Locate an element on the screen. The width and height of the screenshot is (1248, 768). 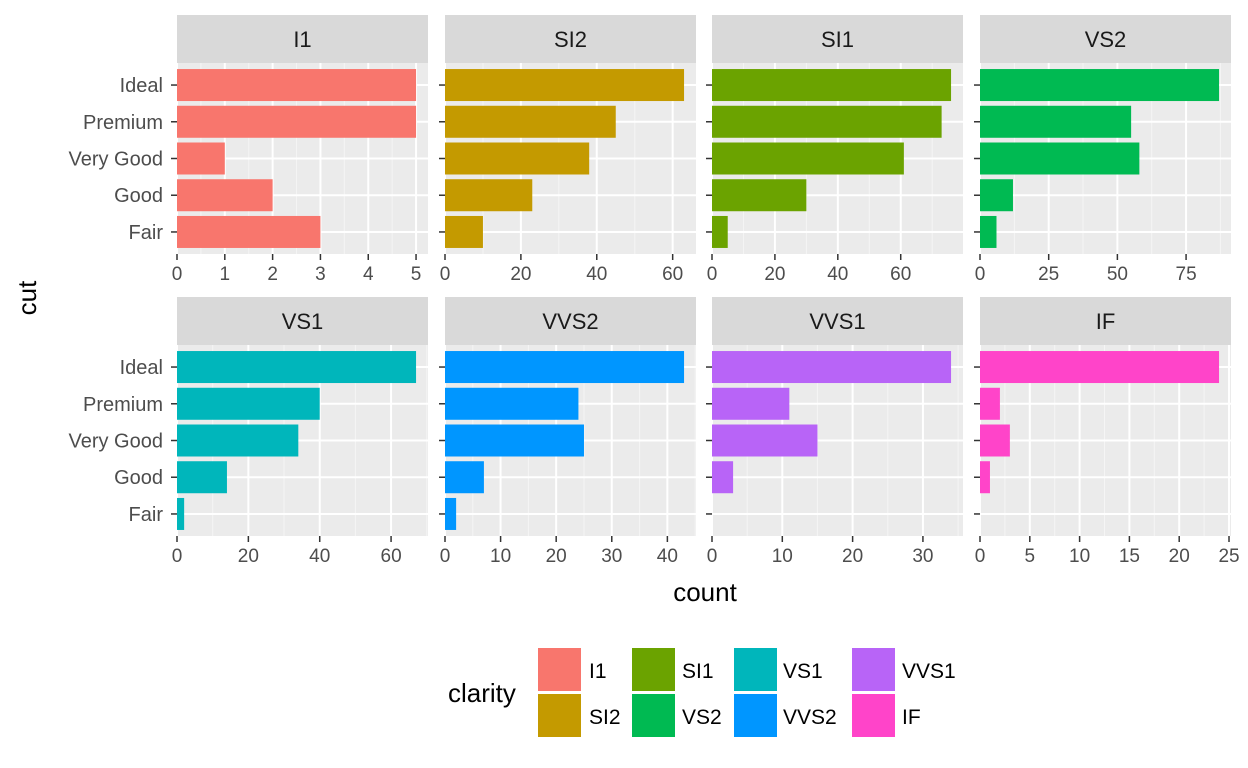
facet-strip-si1 is located at coordinates (837, 39).